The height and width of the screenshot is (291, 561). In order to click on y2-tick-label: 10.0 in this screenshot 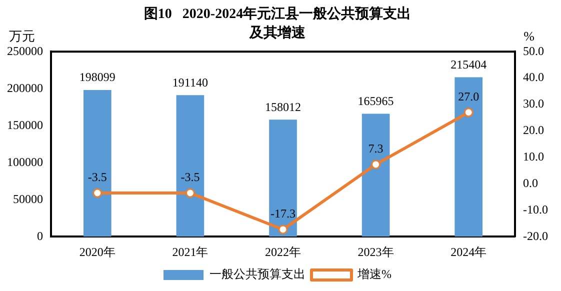, I will do `click(533, 156)`.